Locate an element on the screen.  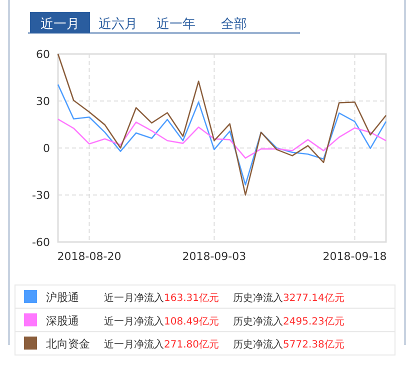
y-tick-label: -60 is located at coordinates (41, 242).